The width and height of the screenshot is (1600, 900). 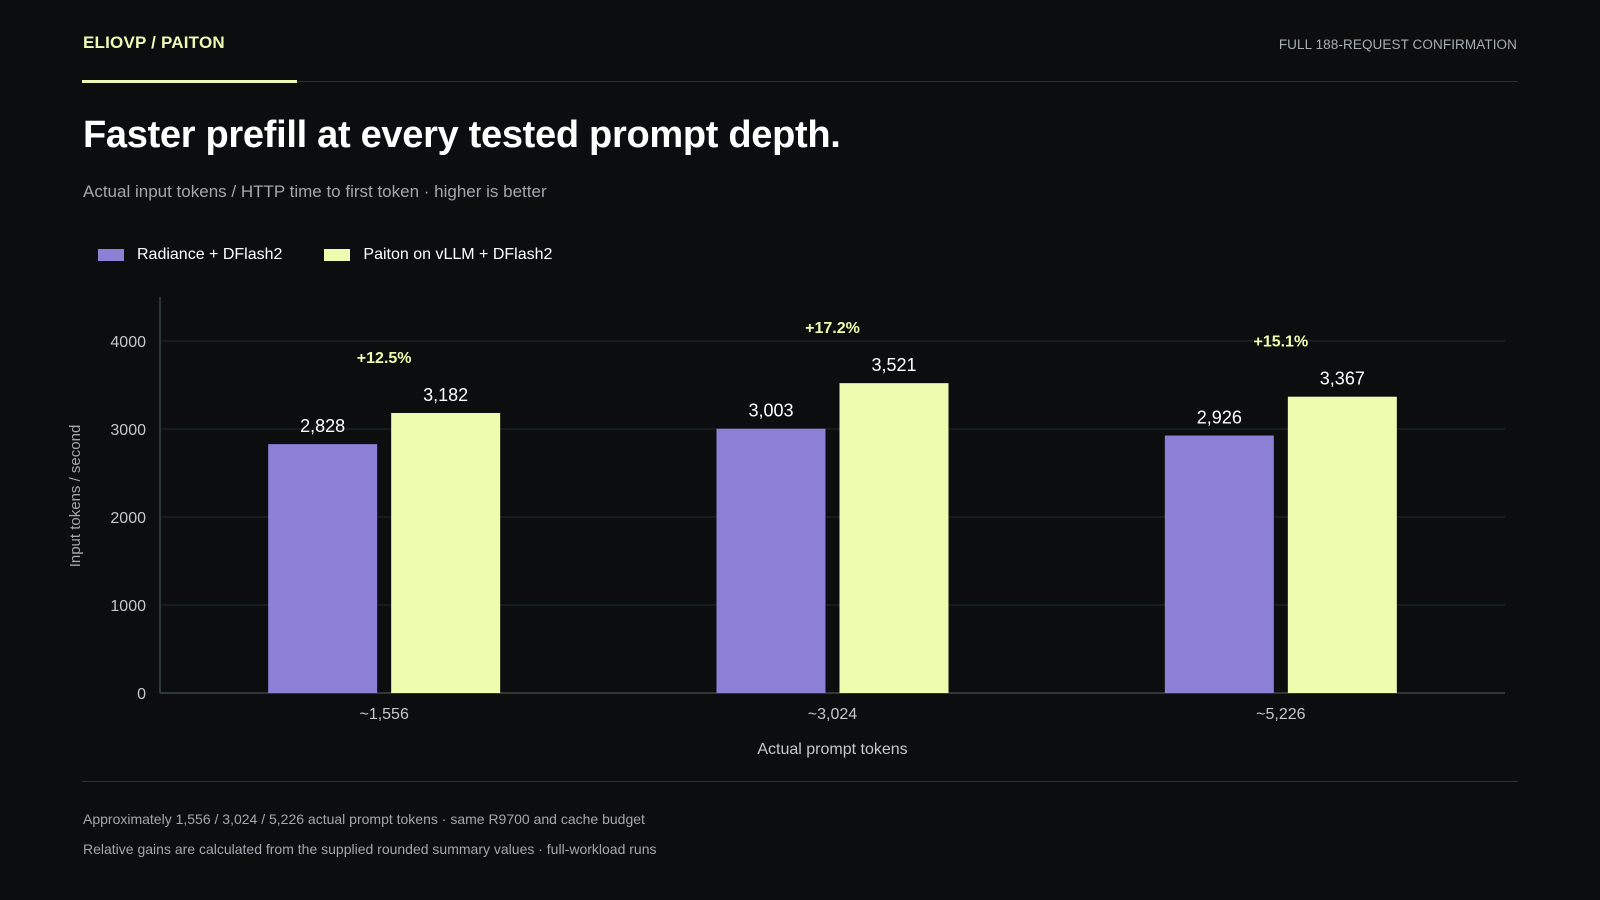 I want to click on x-tick-label: ~1,556, so click(x=383, y=714).